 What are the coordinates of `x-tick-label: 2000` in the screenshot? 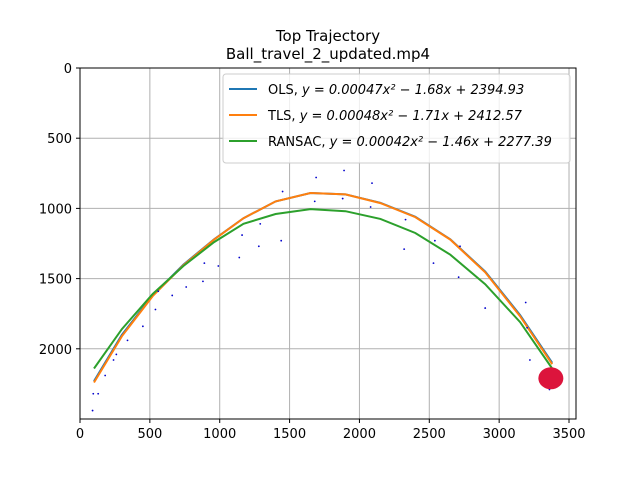 It's located at (359, 434).